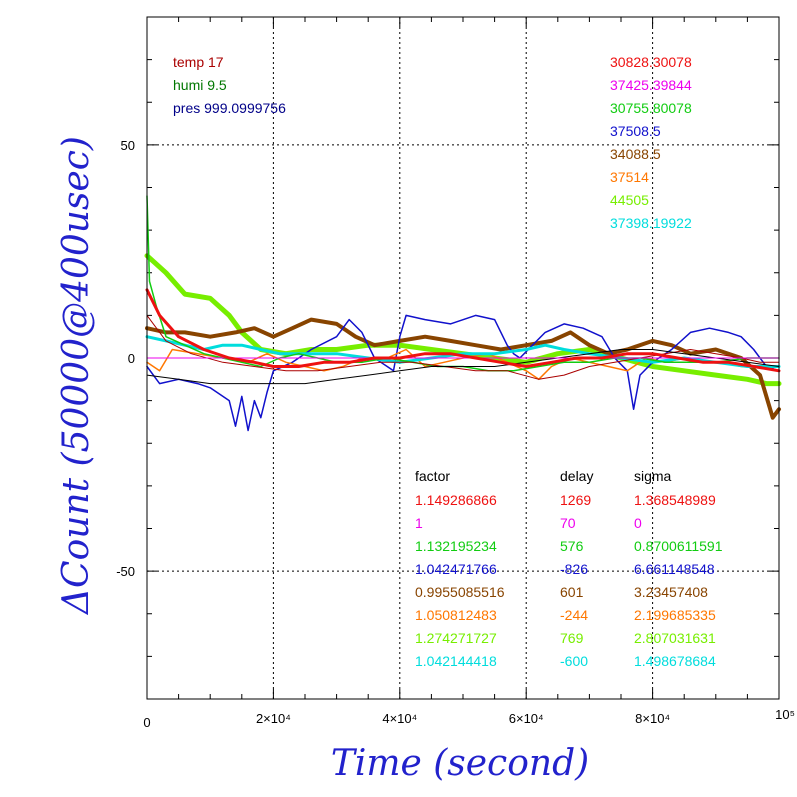  I want to click on stats-factor-value: 1.149286866, so click(456, 500).